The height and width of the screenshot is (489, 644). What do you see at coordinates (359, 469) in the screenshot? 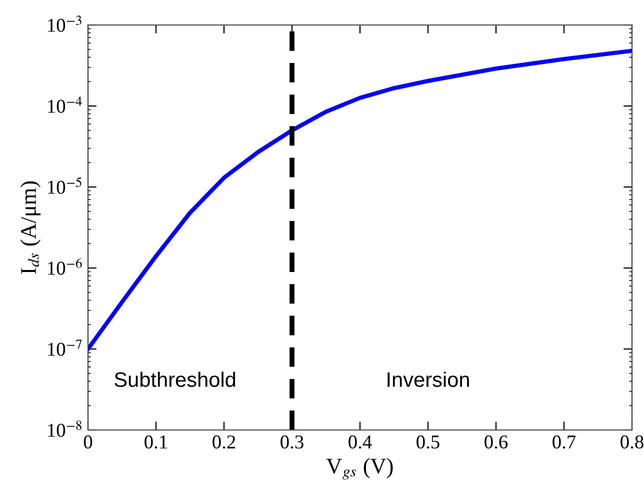
I see `x-axis-title: V$_{gs}$ (V)` at bounding box center [359, 469].